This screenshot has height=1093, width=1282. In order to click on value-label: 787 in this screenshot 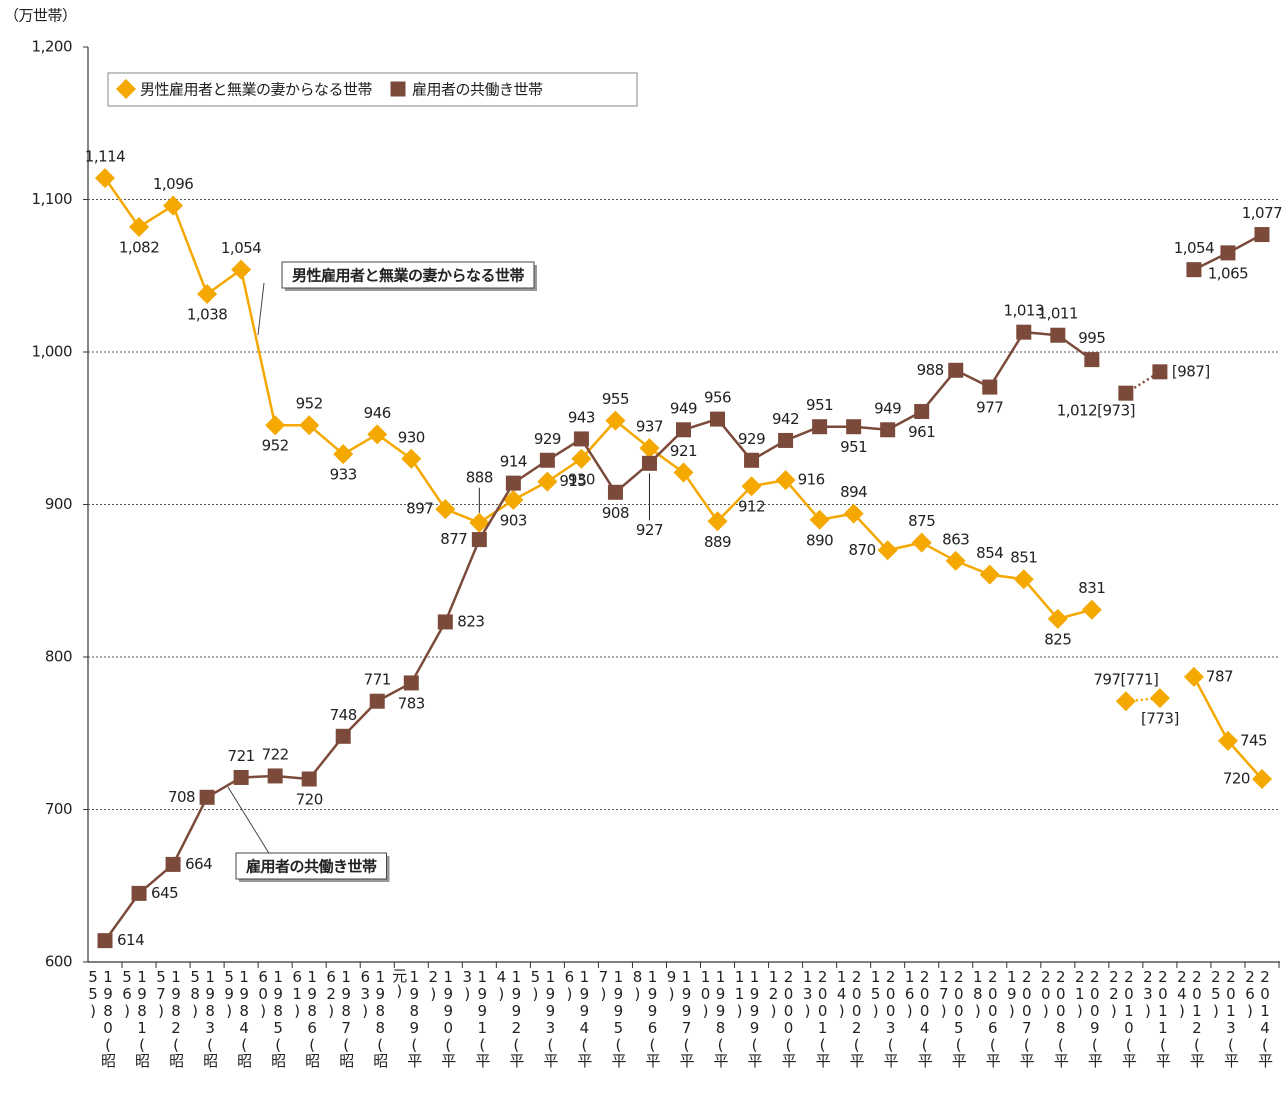, I will do `click(1219, 676)`.